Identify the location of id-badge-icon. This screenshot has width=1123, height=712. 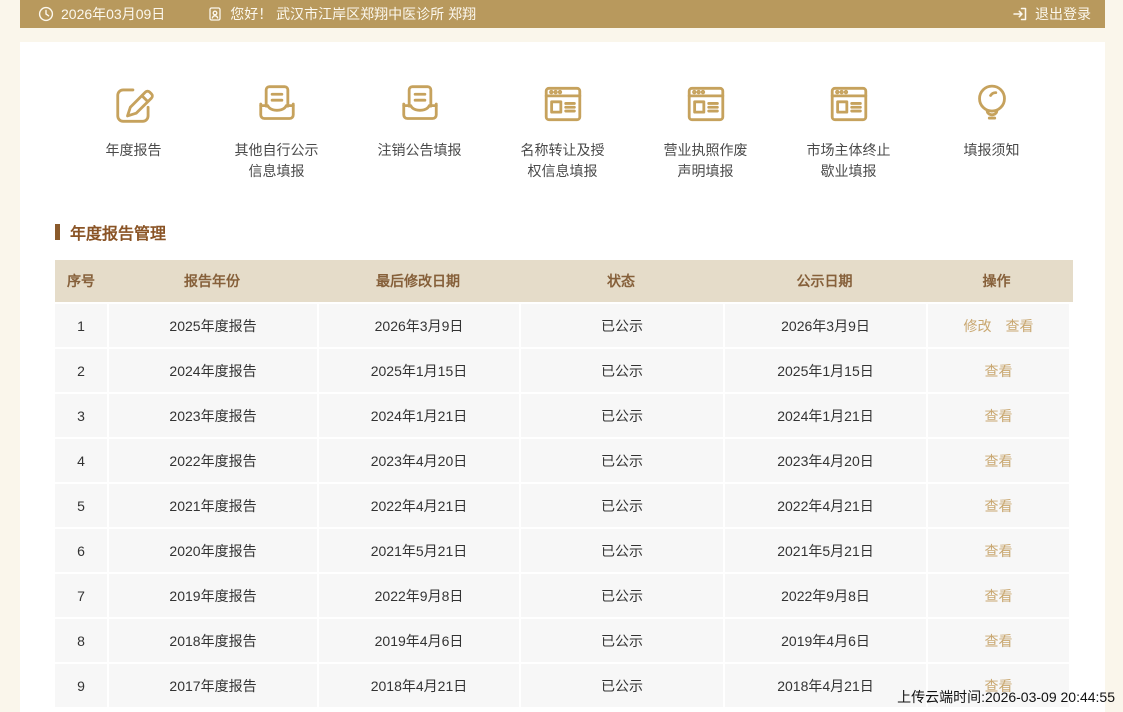
(215, 14).